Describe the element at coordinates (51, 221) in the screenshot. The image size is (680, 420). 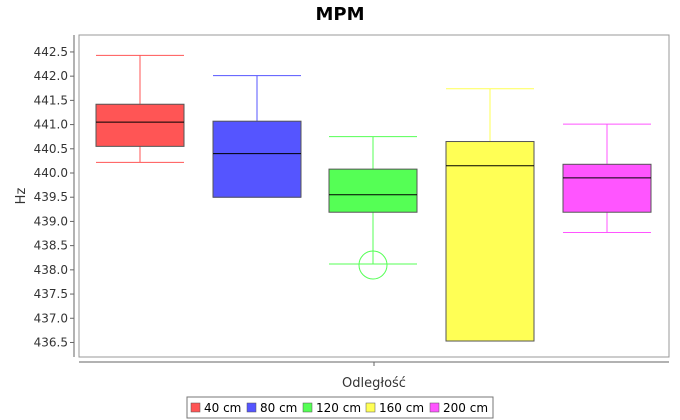
I see `y-tick-label: 439.0` at that location.